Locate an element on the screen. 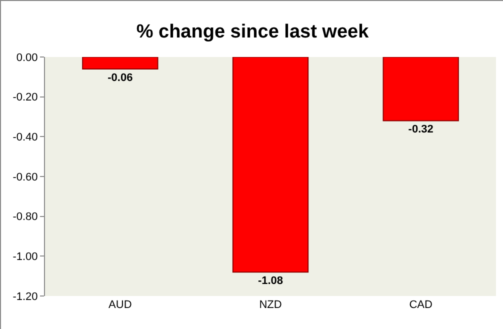  y-tick-label: 0.00 is located at coordinates (27, 58).